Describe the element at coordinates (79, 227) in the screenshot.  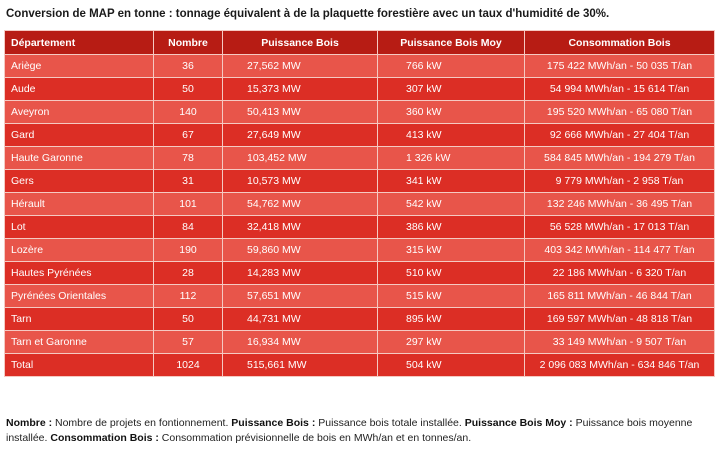
I see `cell-departement: Lot` at that location.